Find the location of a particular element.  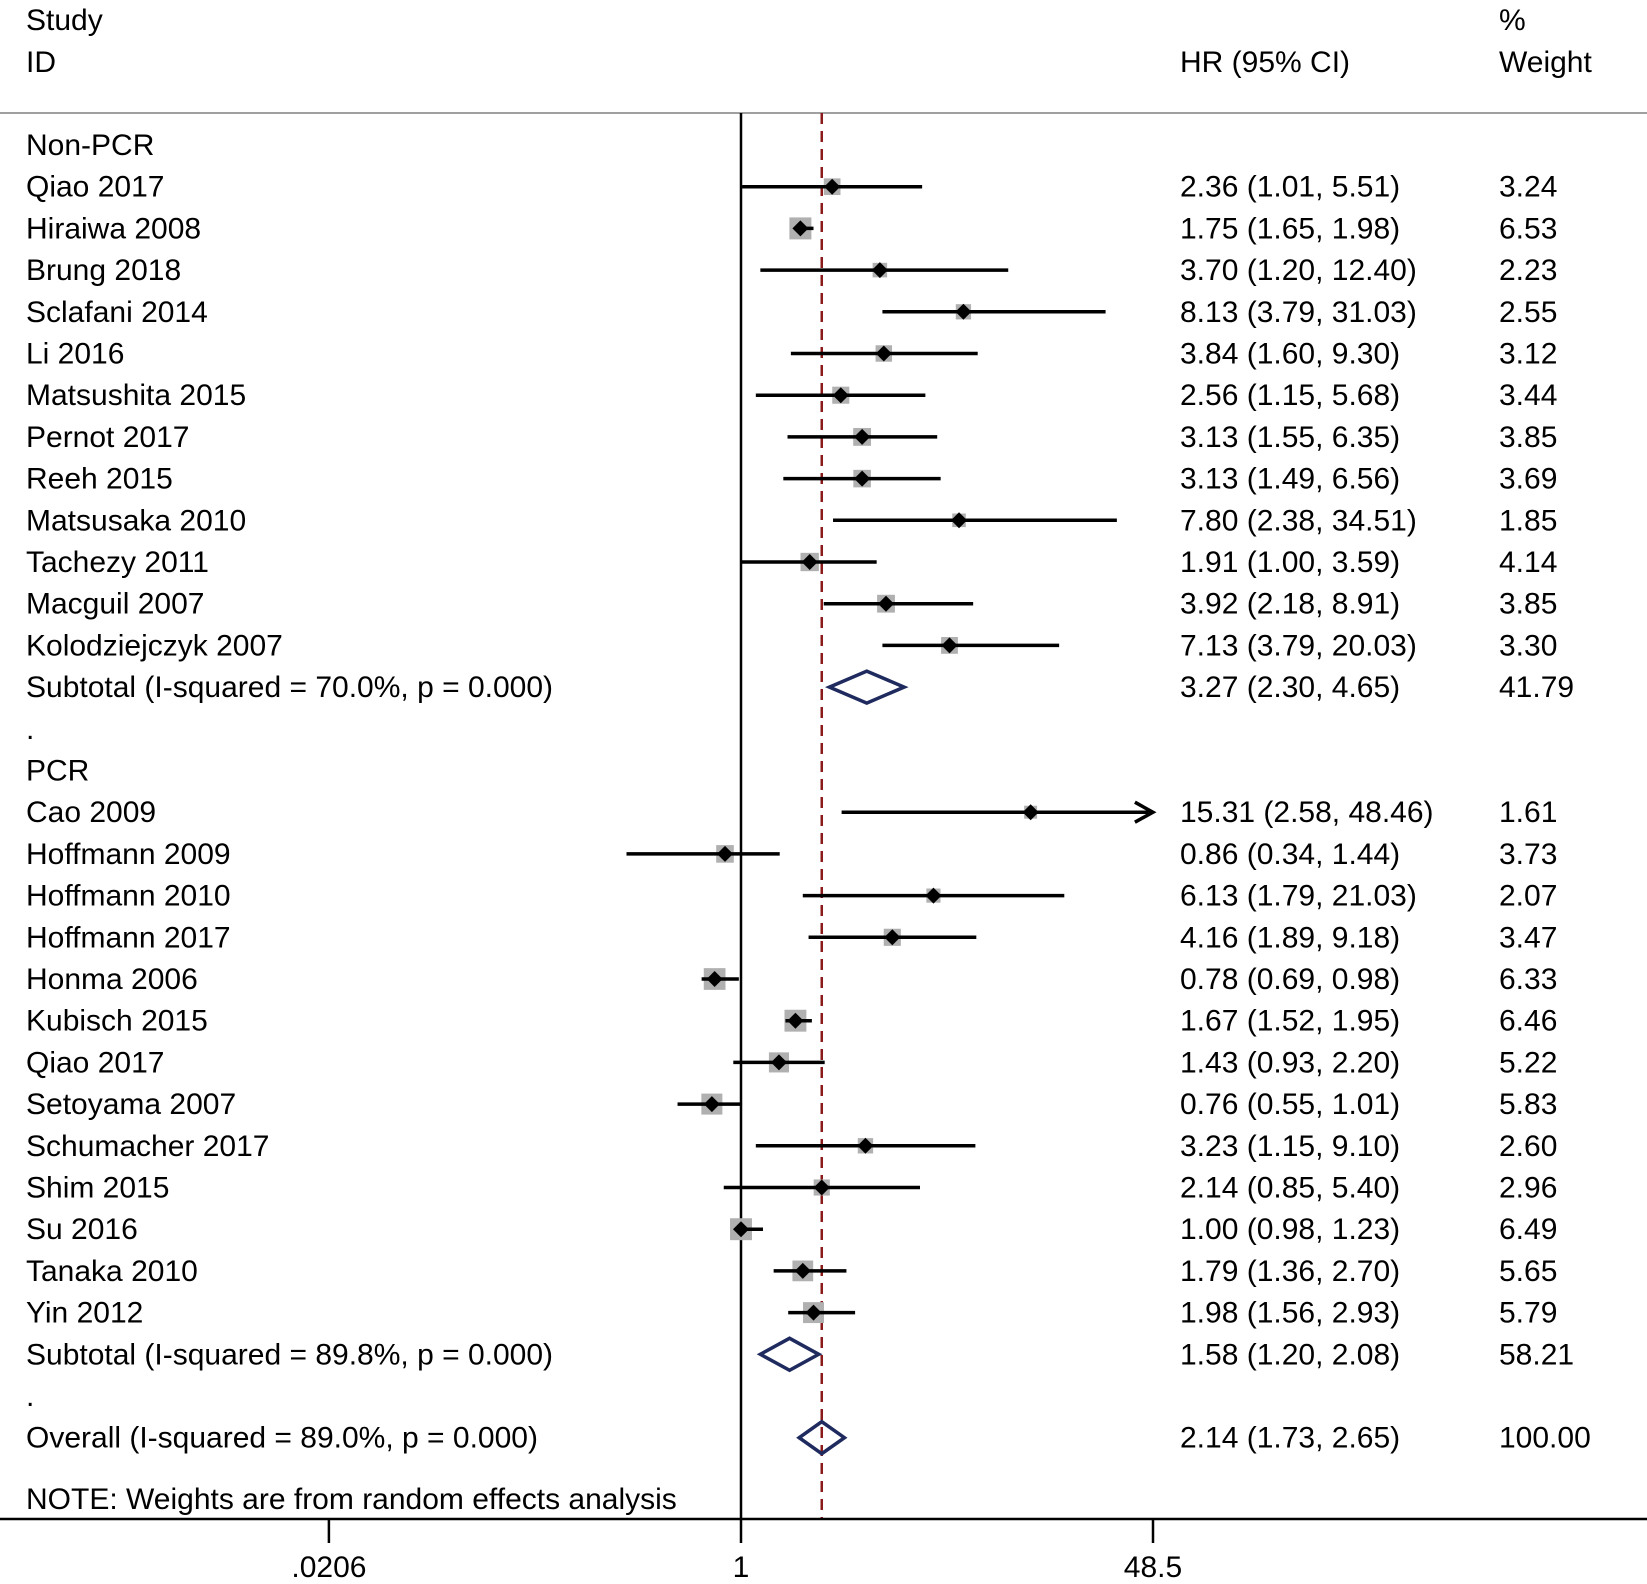

x-tick-label: .0206 is located at coordinates (328, 1567).